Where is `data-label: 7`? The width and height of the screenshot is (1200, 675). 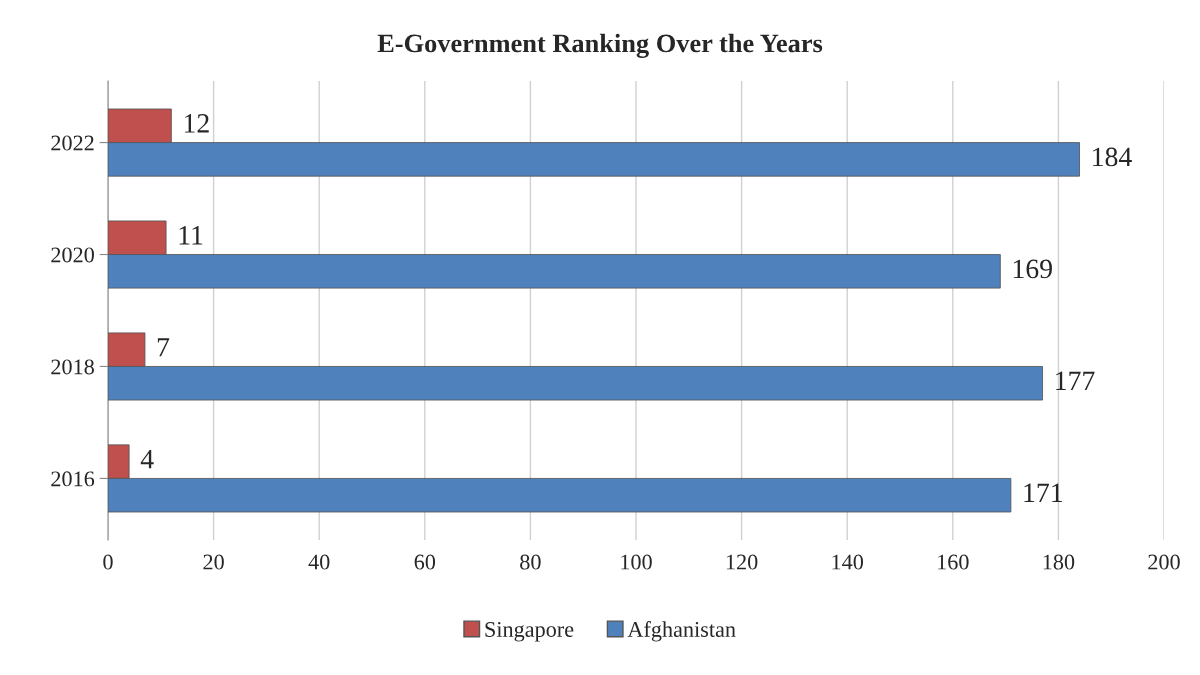
data-label: 7 is located at coordinates (163, 347).